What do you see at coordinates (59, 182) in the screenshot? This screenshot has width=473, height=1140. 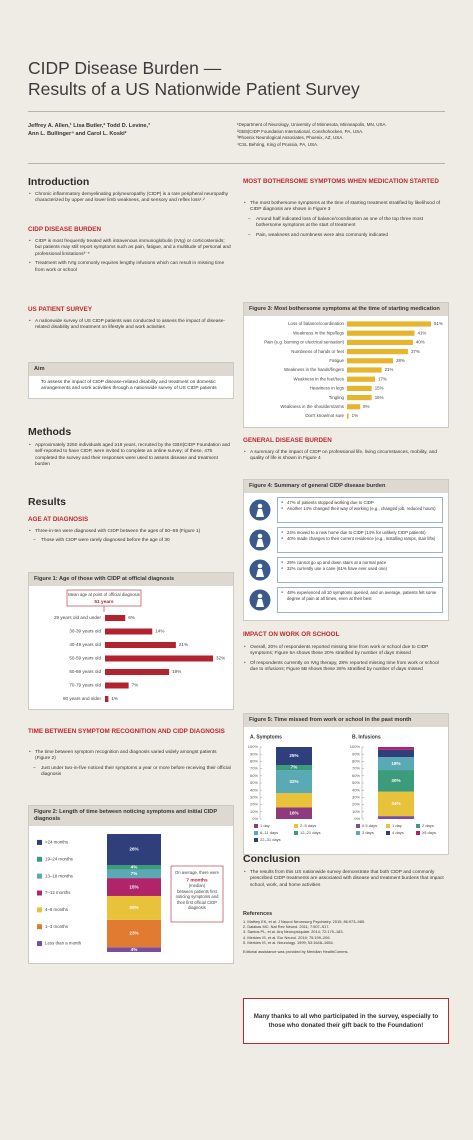 I see `section-heading: Introduction` at bounding box center [59, 182].